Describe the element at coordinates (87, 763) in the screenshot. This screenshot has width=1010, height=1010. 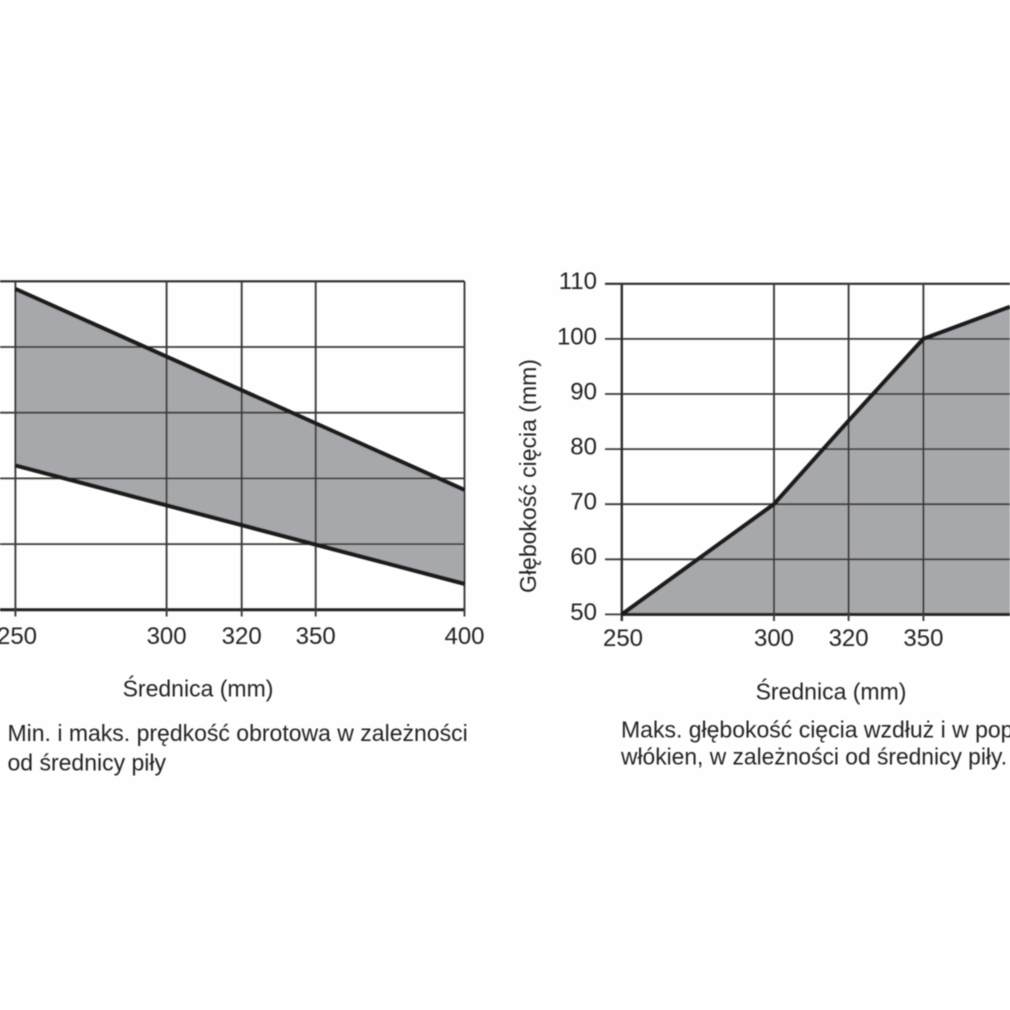
I see `svg-text: od średnicy piły` at that location.